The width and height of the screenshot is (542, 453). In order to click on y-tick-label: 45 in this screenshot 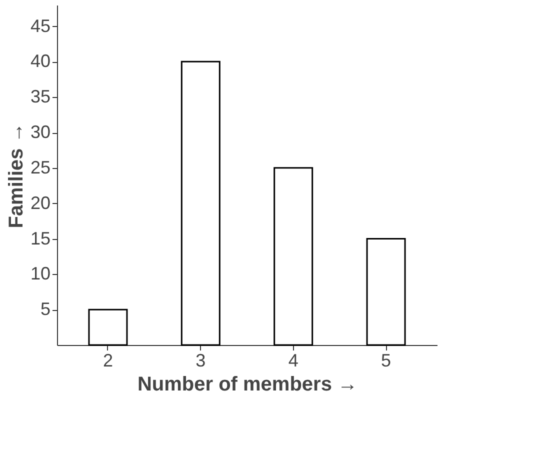, I will do `click(40, 26)`.